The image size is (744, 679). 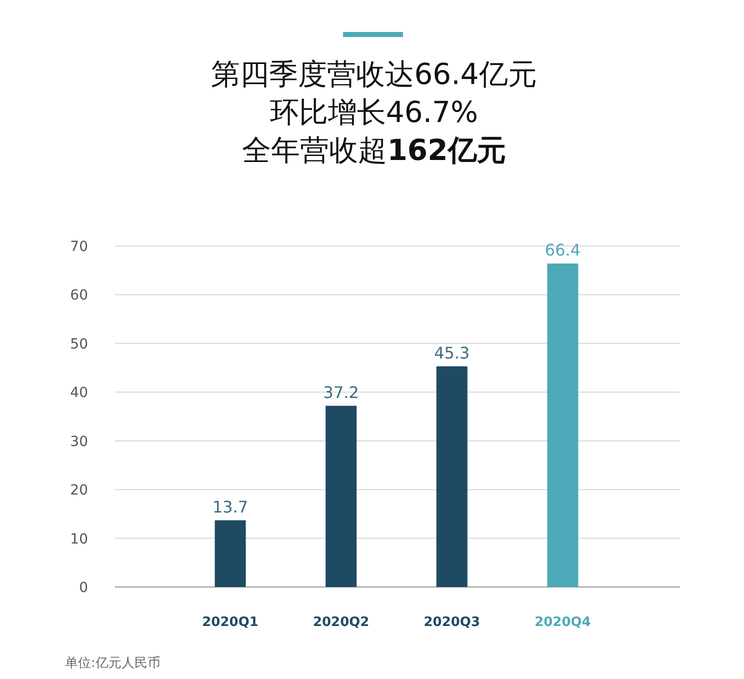 What do you see at coordinates (374, 74) in the screenshot?
I see `chart-title: 第四季度营收达66.4亿元` at bounding box center [374, 74].